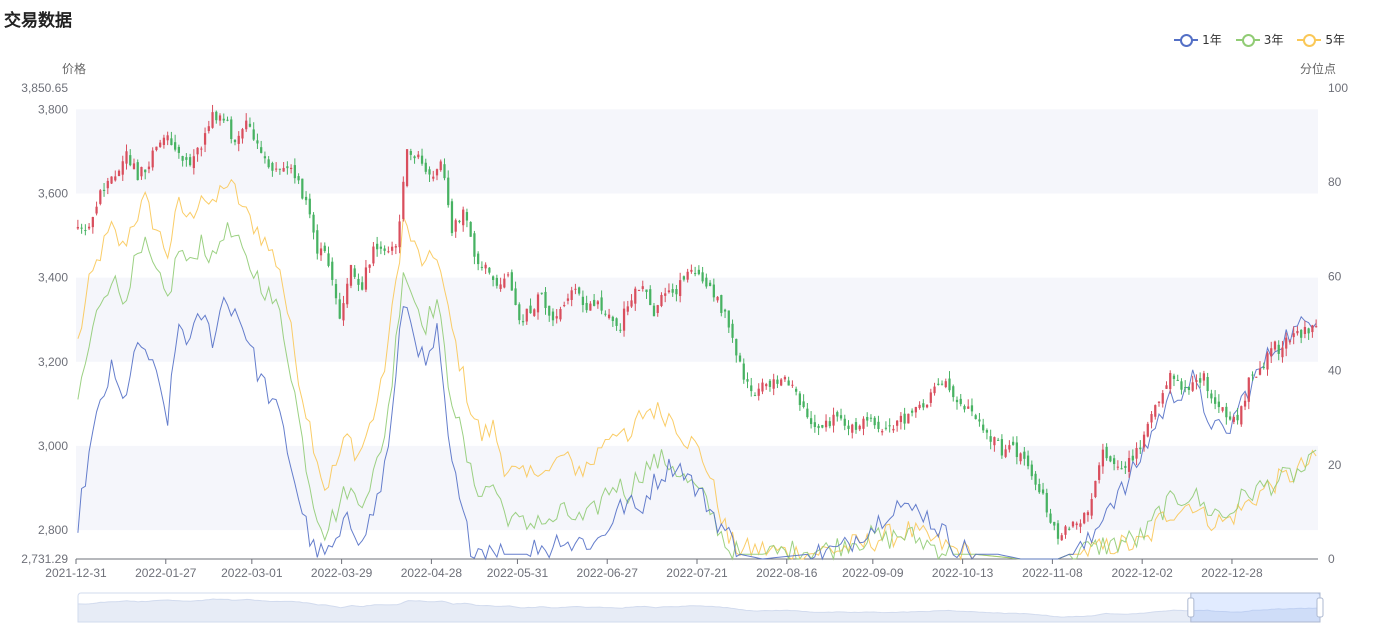 This screenshot has height=631, width=1379. I want to click on x-tick-label: 2022-07-21, so click(697, 573).